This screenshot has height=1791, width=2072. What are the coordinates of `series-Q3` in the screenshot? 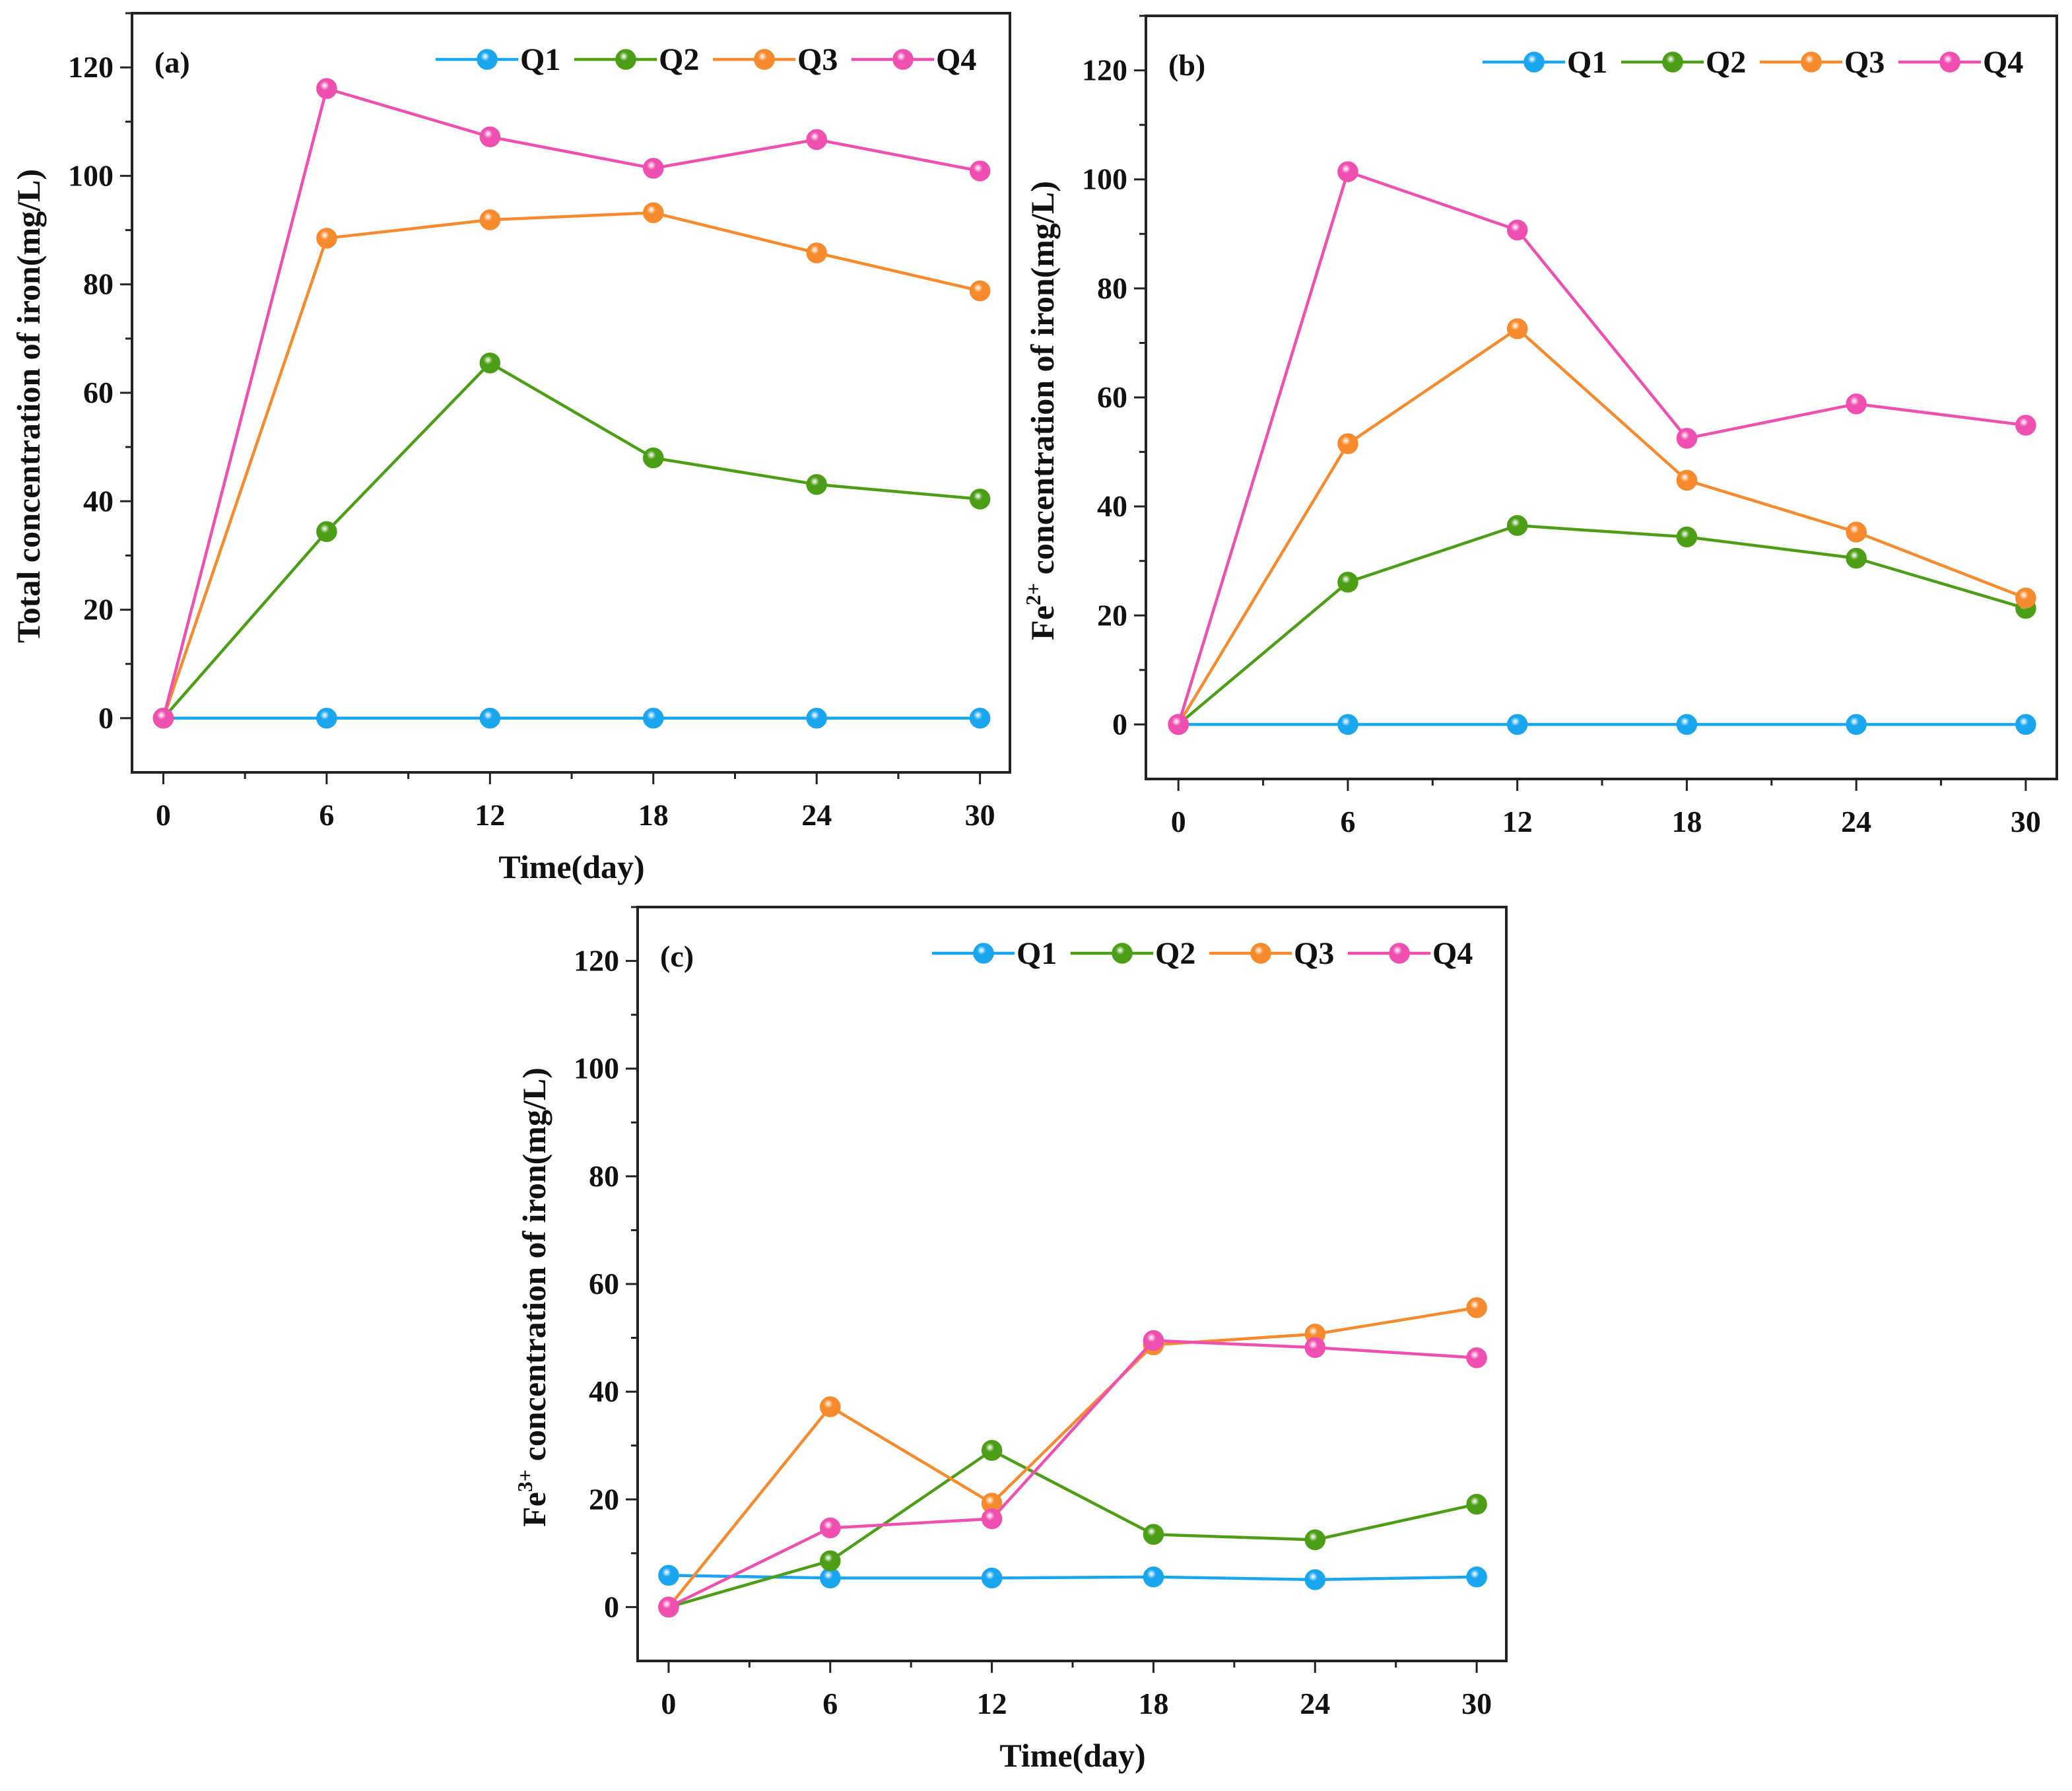 It's located at (1602, 527).